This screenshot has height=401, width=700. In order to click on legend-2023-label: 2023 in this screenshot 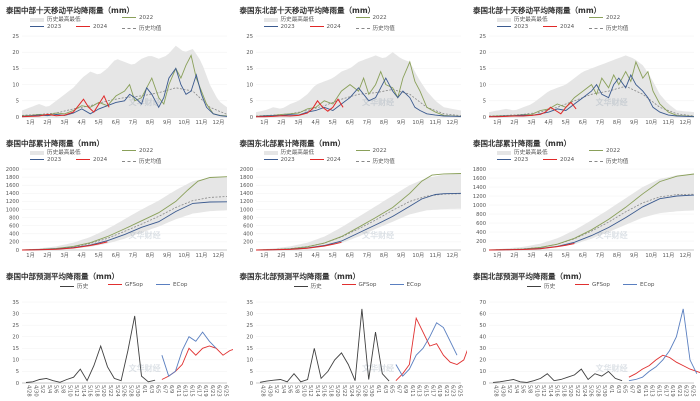, I will do `click(287, 27)`.